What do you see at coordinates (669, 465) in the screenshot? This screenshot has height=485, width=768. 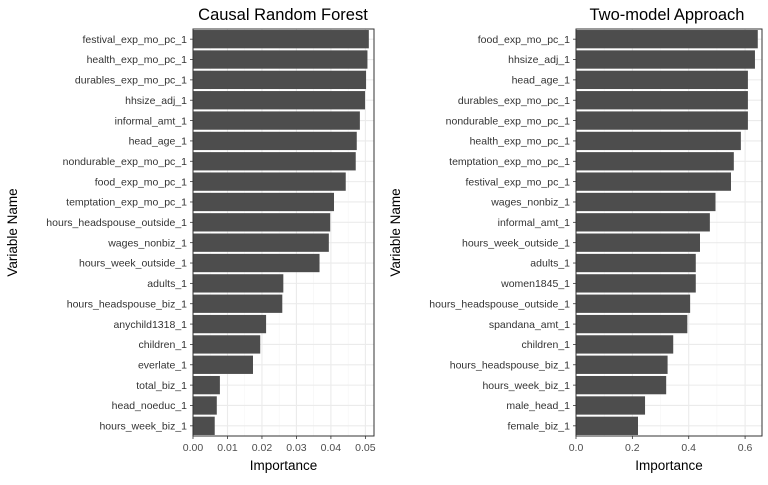 I see `x-axis-label: Importance` at bounding box center [669, 465].